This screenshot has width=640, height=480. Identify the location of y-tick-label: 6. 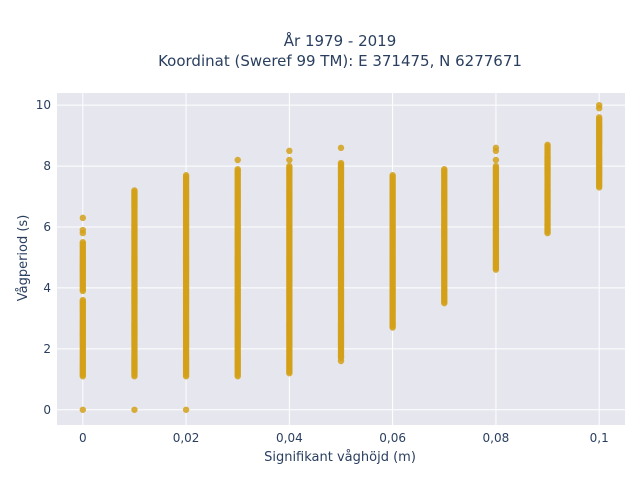
(47, 227).